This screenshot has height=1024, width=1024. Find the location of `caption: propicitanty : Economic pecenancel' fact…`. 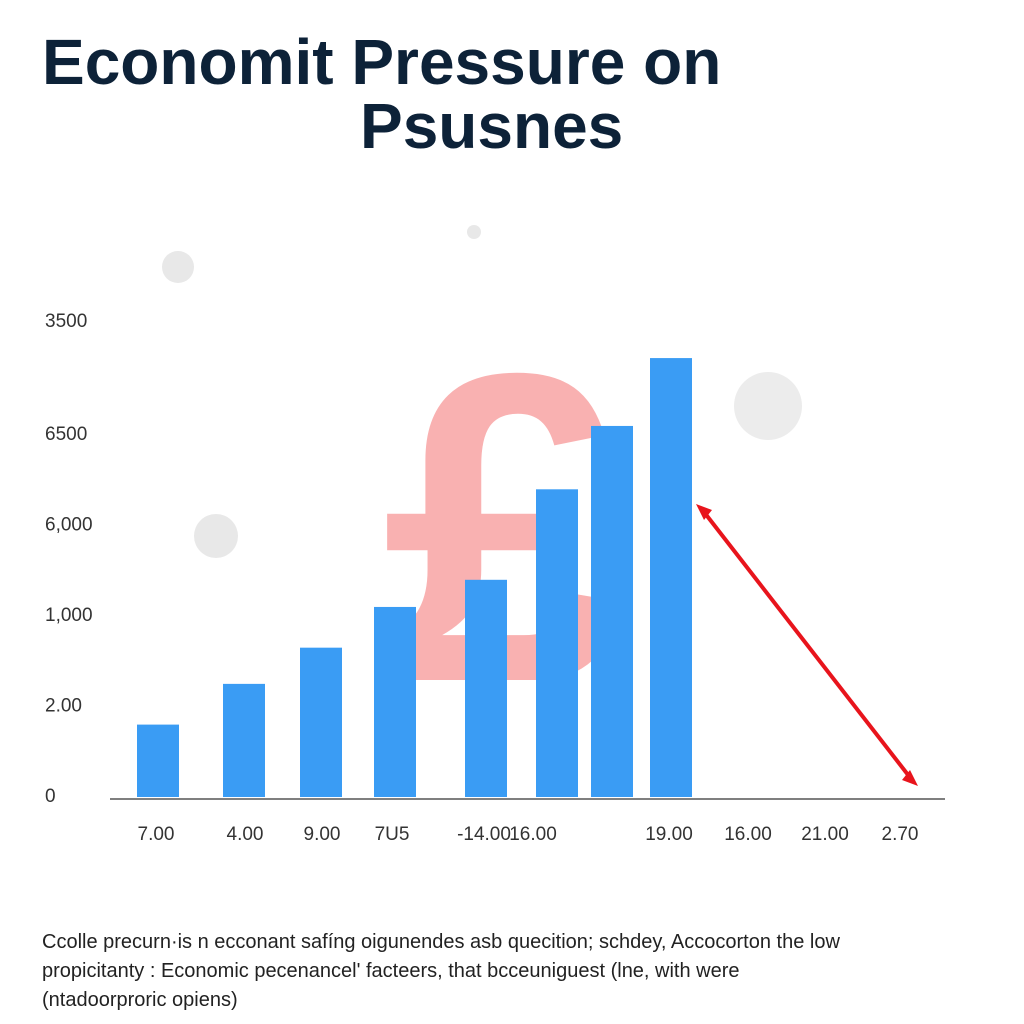

caption: propicitanty : Economic pecenancel' fact… is located at coordinates (391, 971).